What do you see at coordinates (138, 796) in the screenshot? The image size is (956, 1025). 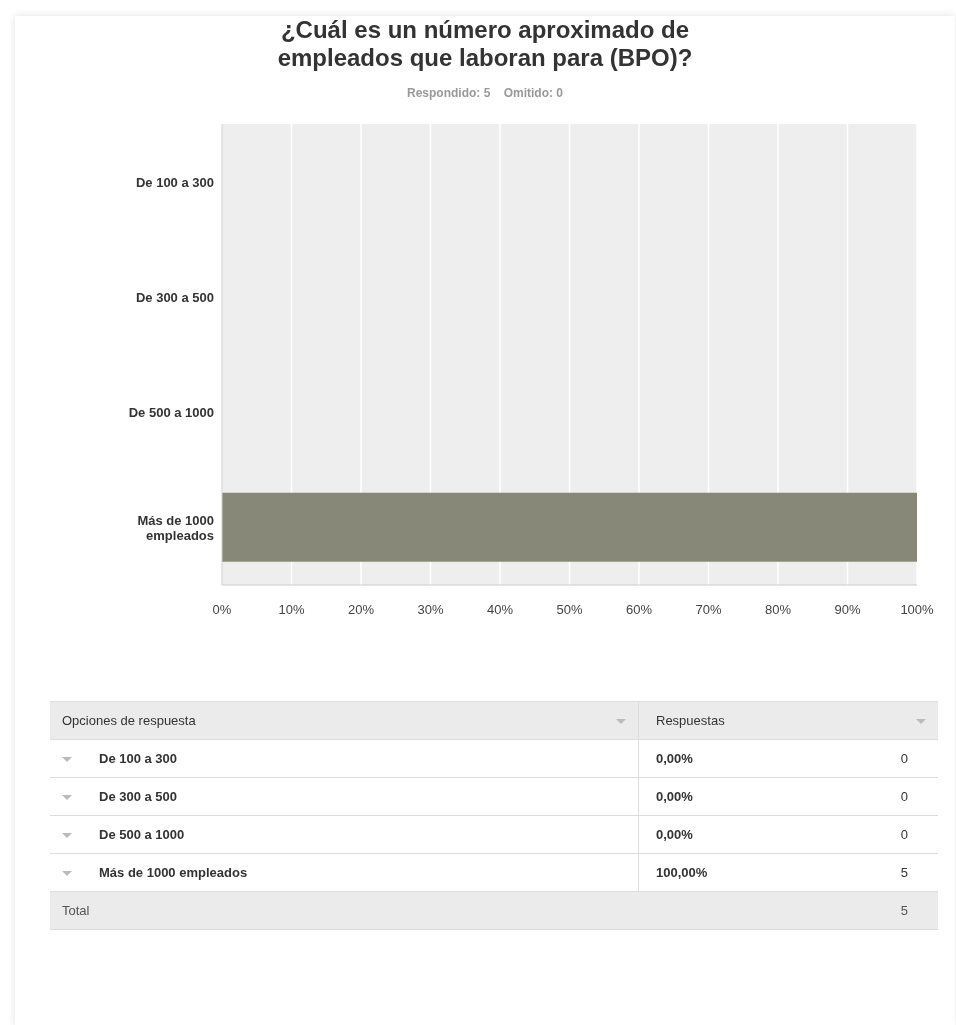 I see `category-label: De 300 a 500` at bounding box center [138, 796].